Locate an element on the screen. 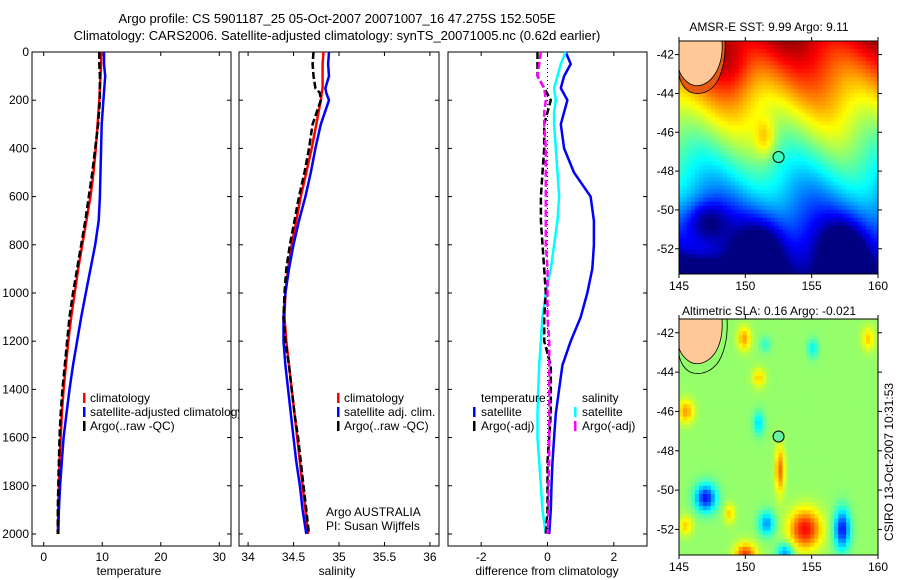 Image resolution: width=900 pixels, height=580 pixels. legend-swatch-satellite is located at coordinates (338, 412).